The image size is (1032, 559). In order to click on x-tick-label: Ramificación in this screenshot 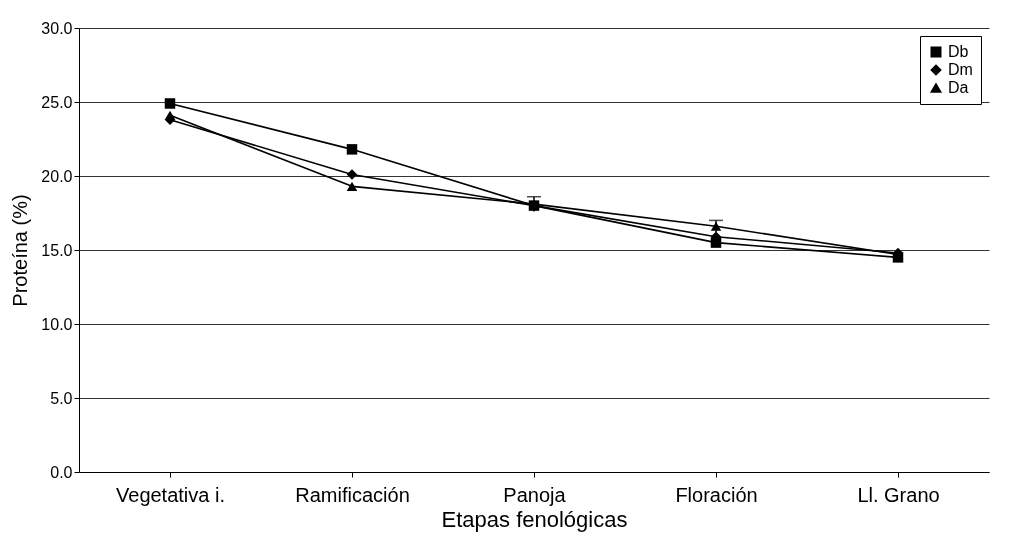, I will do `click(352, 494)`.